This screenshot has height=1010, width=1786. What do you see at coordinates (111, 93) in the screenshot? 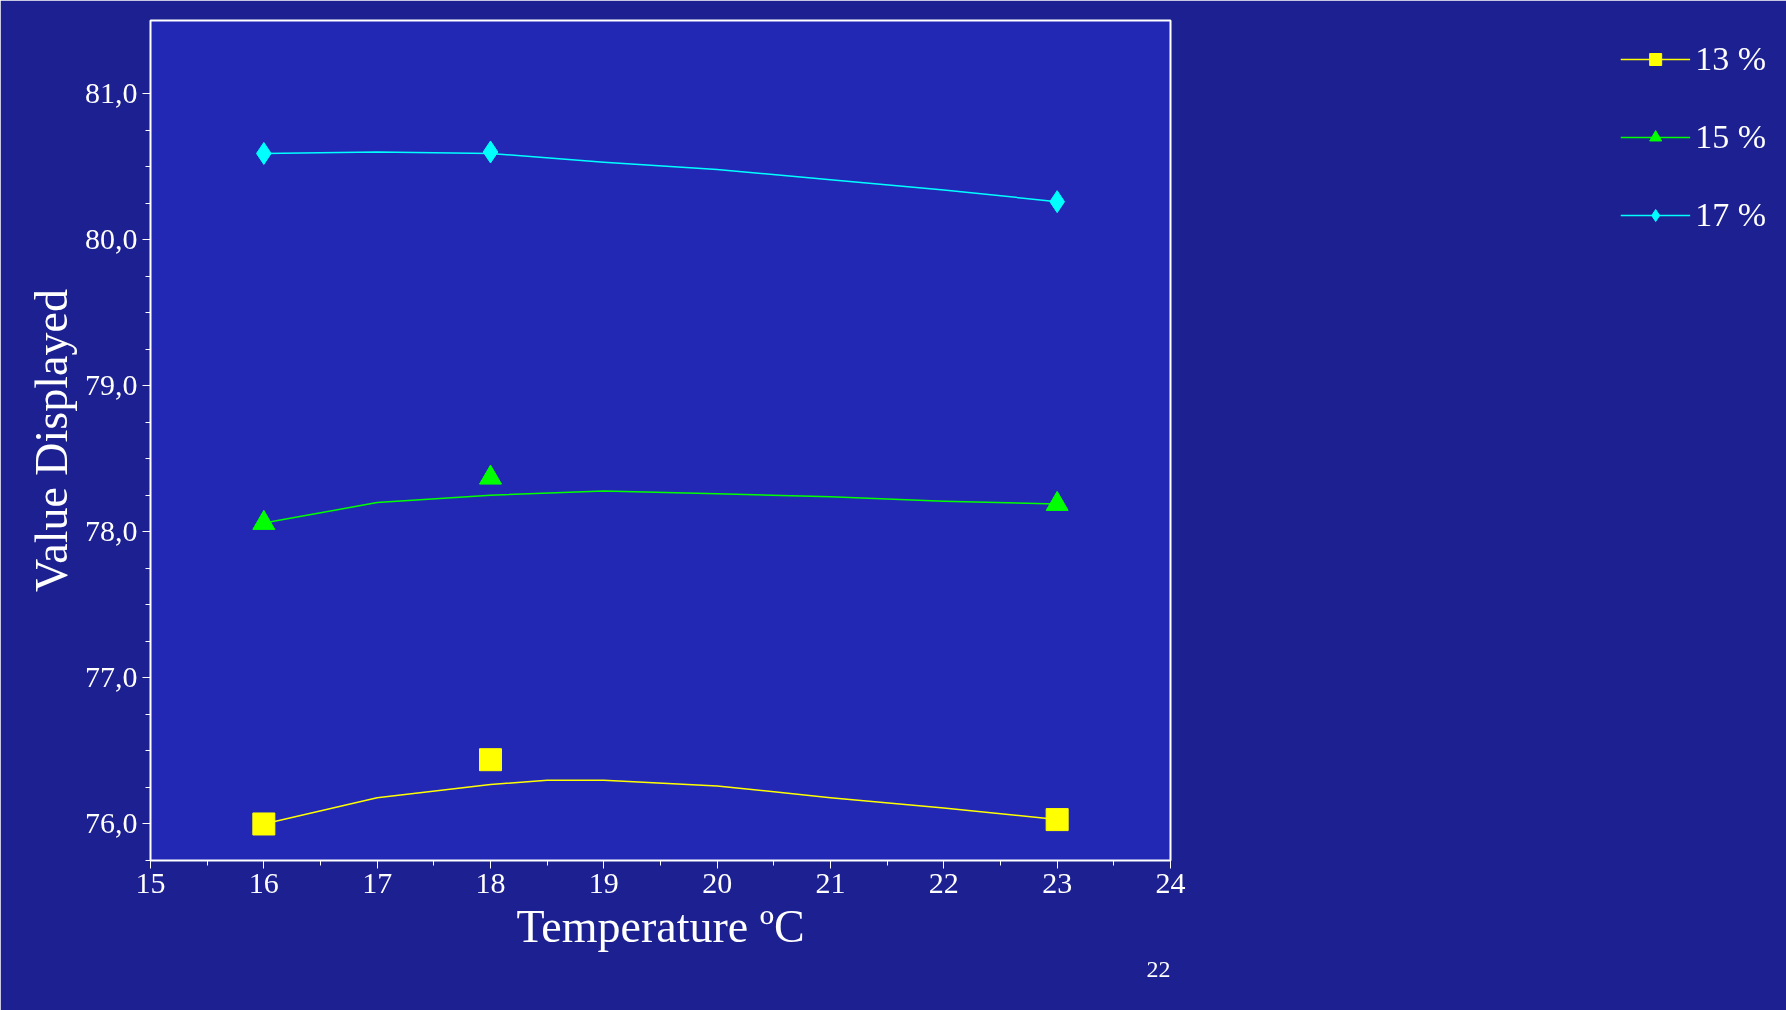
I see `y-tick-label: 81,0` at bounding box center [111, 93].